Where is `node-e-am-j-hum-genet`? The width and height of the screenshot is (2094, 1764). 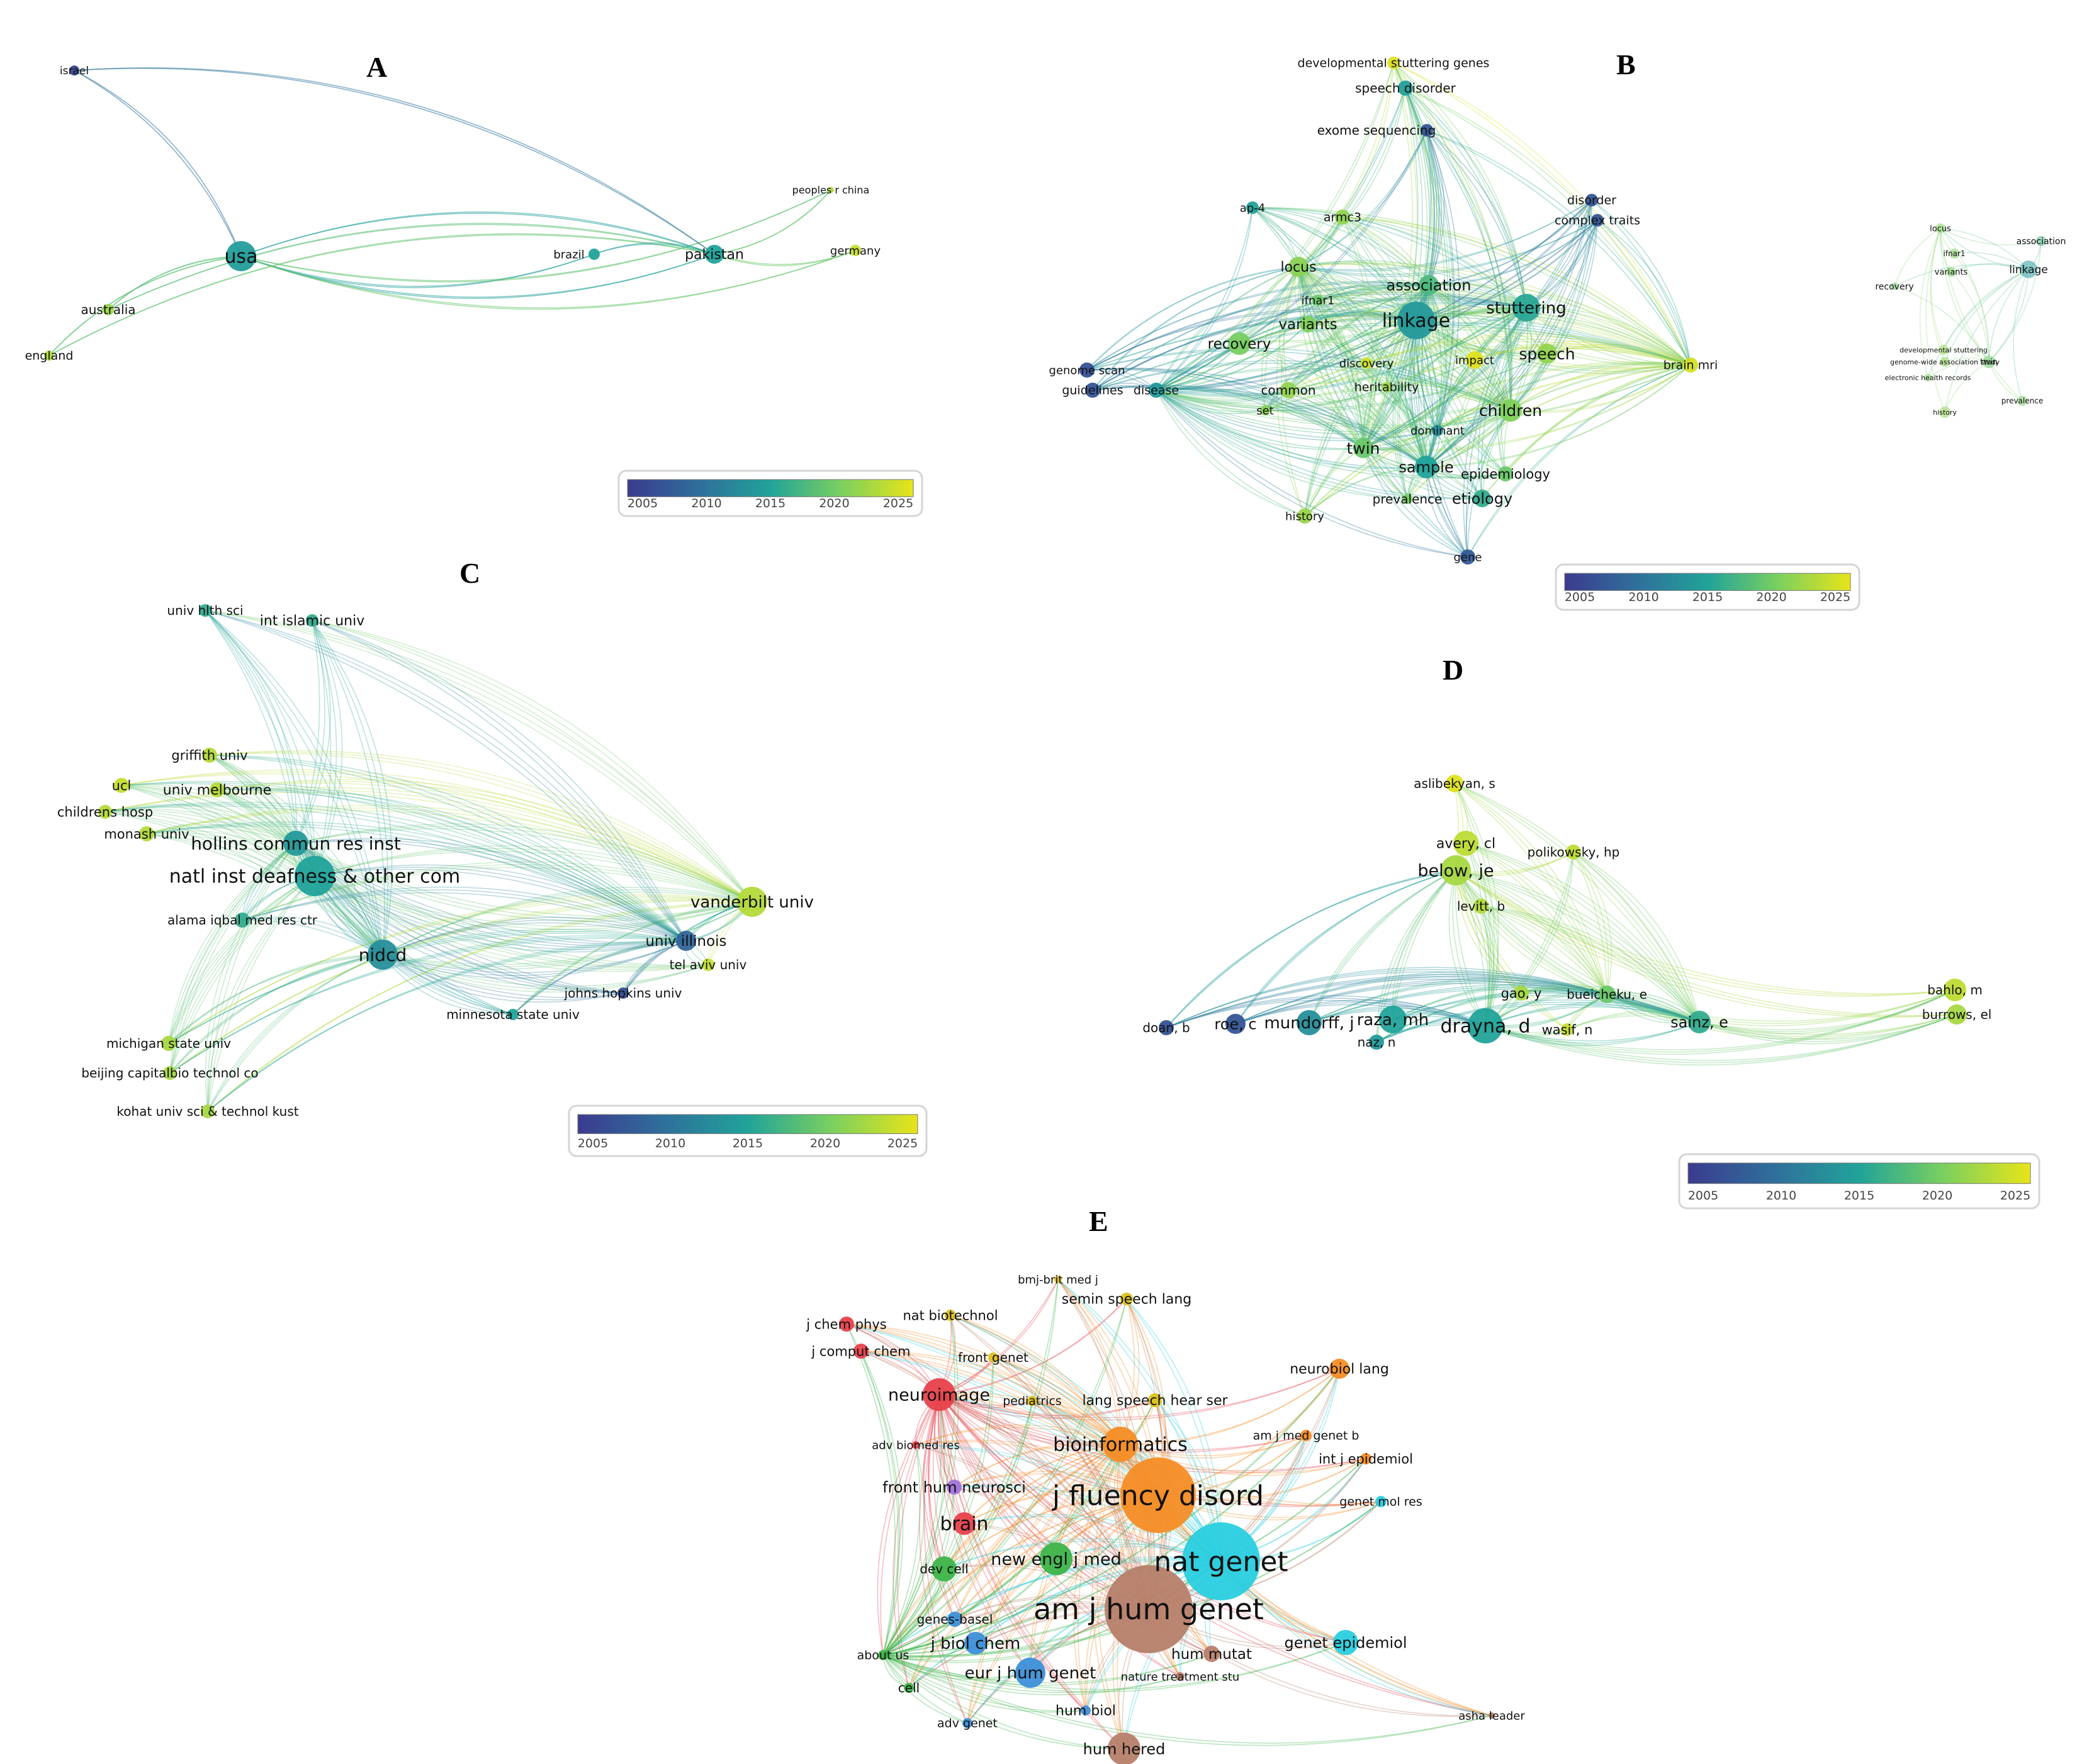 node-e-am-j-hum-genet is located at coordinates (1149, 1609).